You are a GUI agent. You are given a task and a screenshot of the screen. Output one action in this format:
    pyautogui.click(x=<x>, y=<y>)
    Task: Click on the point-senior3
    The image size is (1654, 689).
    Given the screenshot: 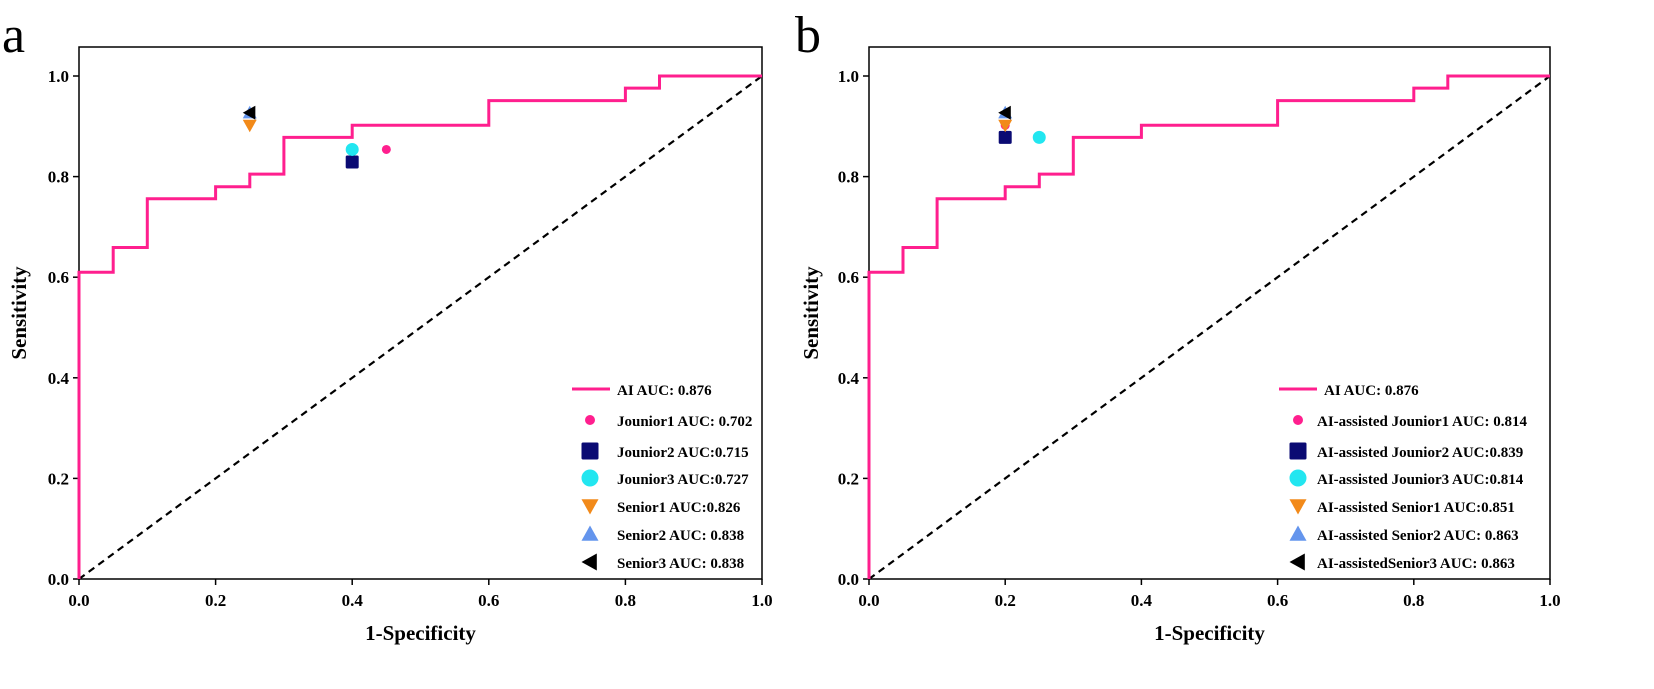 What is the action you would take?
    pyautogui.click(x=249, y=112)
    